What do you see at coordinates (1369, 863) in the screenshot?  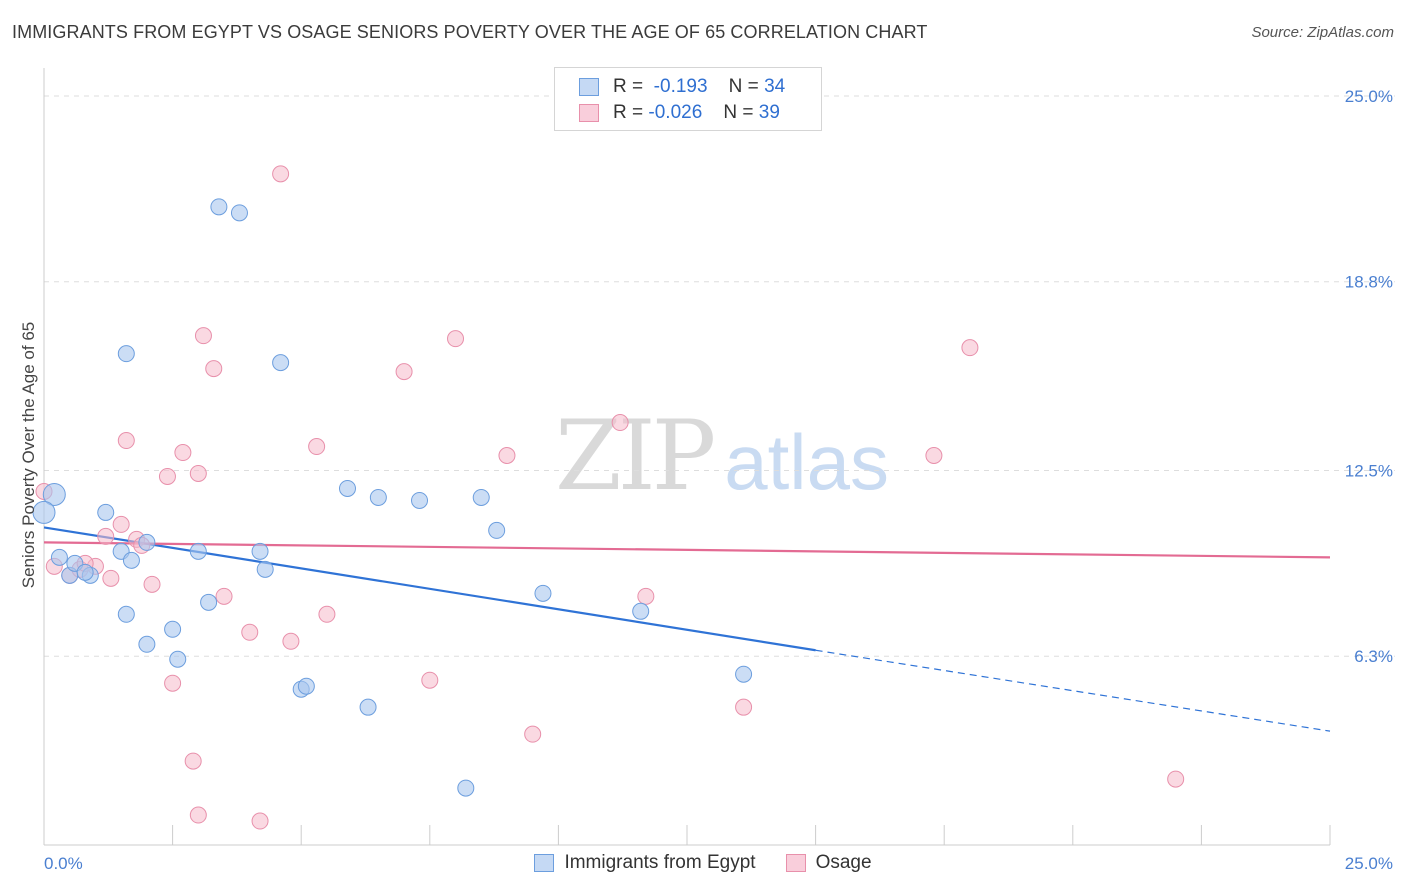 I see `x-tick-label: 25.0%` at bounding box center [1369, 863].